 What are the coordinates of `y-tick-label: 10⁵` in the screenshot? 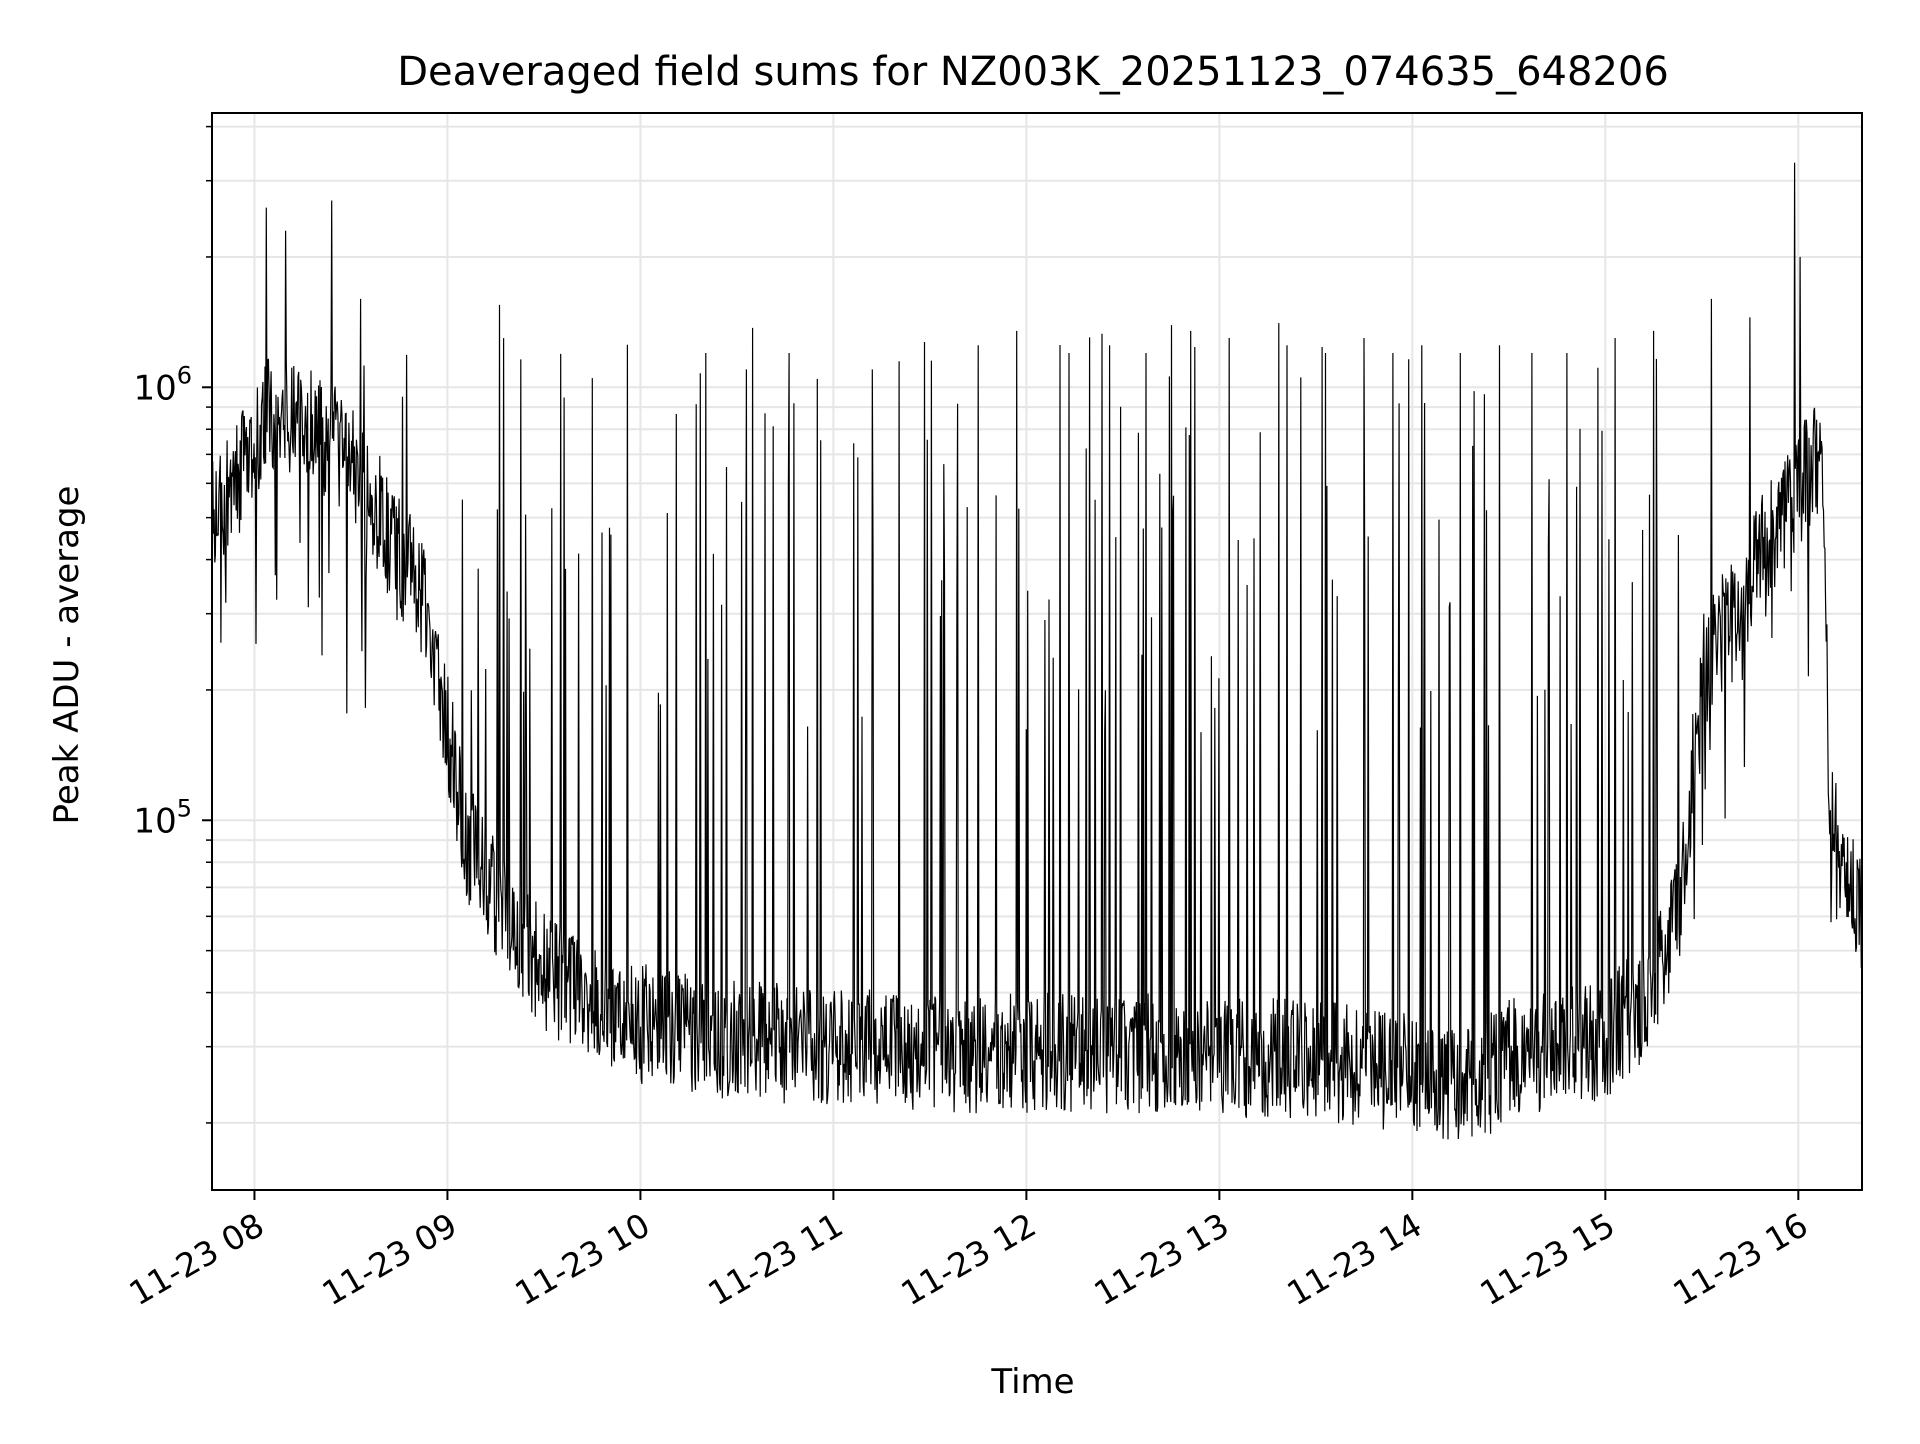 It's located at (162, 817).